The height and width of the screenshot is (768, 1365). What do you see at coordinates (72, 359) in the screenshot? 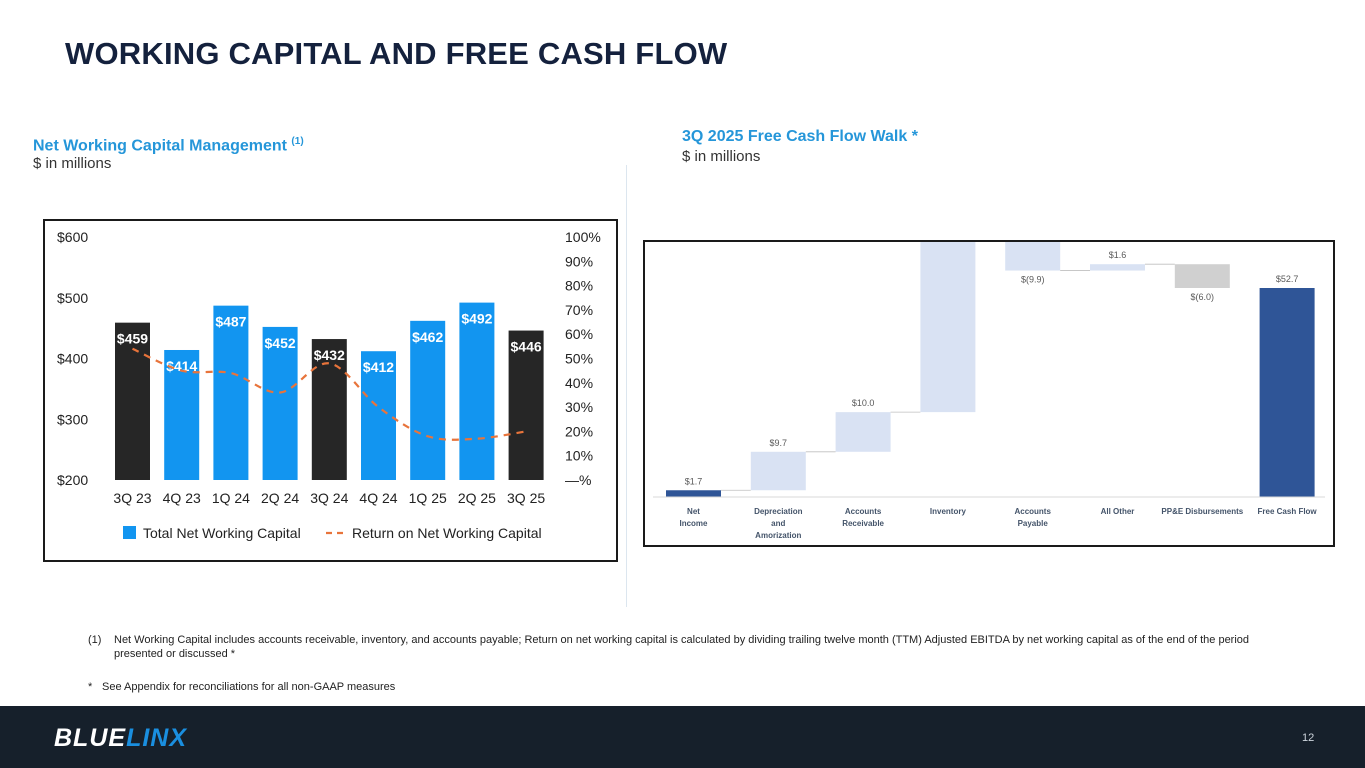
I see `y-axis-tick-label: $400` at bounding box center [72, 359].